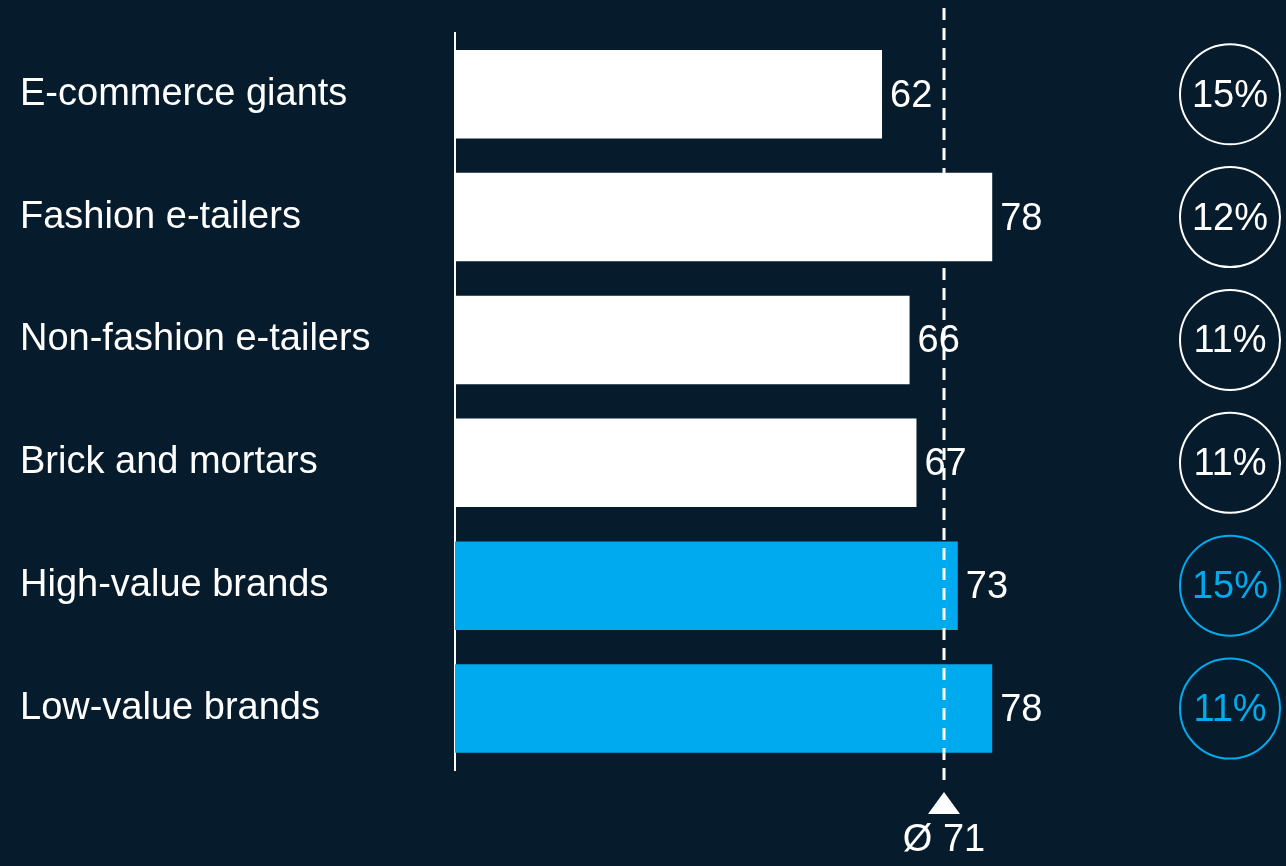 The width and height of the screenshot is (1286, 866). I want to click on data-label: 73, so click(987, 585).